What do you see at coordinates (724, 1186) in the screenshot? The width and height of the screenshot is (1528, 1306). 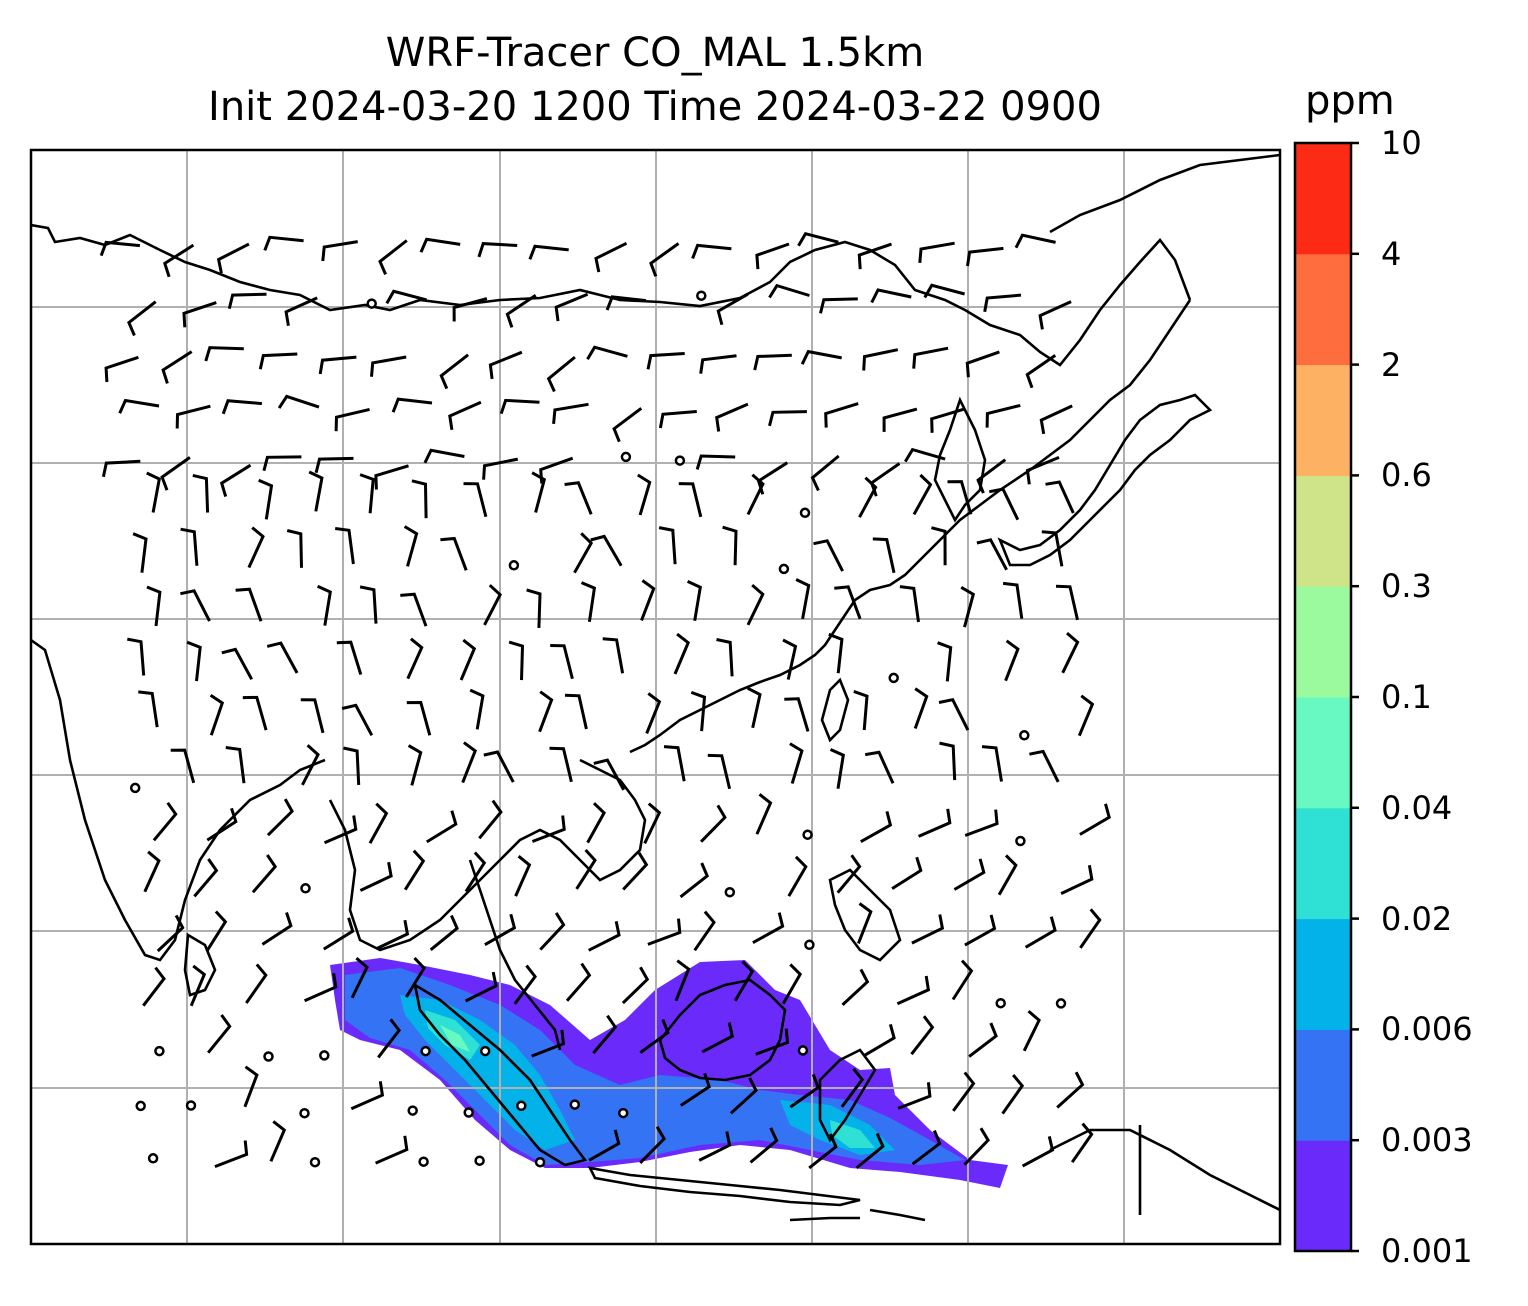 I see `java` at bounding box center [724, 1186].